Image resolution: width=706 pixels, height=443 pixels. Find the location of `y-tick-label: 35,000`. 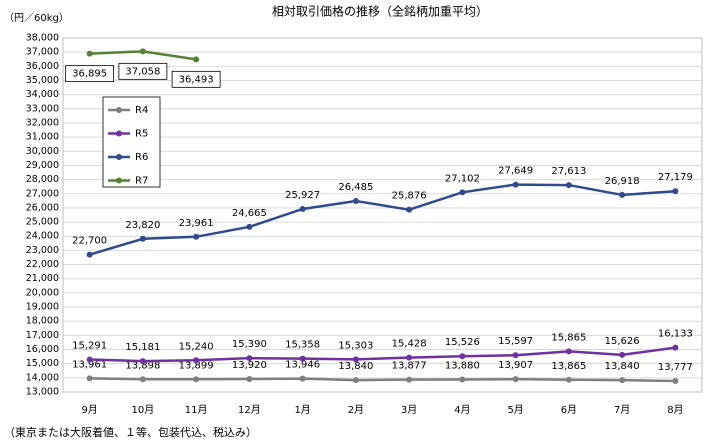

y-tick-label: 35,000 is located at coordinates (42, 80).